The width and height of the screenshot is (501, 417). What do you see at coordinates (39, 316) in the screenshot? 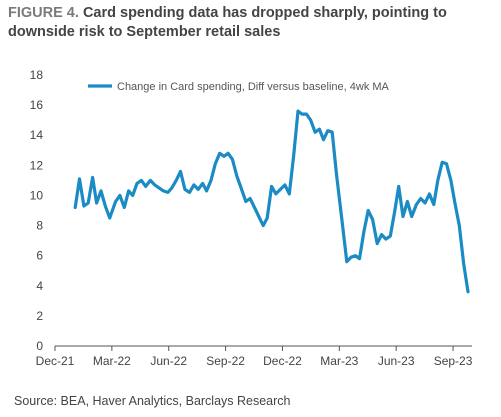
I see `y-tick-label: 2` at bounding box center [39, 316].